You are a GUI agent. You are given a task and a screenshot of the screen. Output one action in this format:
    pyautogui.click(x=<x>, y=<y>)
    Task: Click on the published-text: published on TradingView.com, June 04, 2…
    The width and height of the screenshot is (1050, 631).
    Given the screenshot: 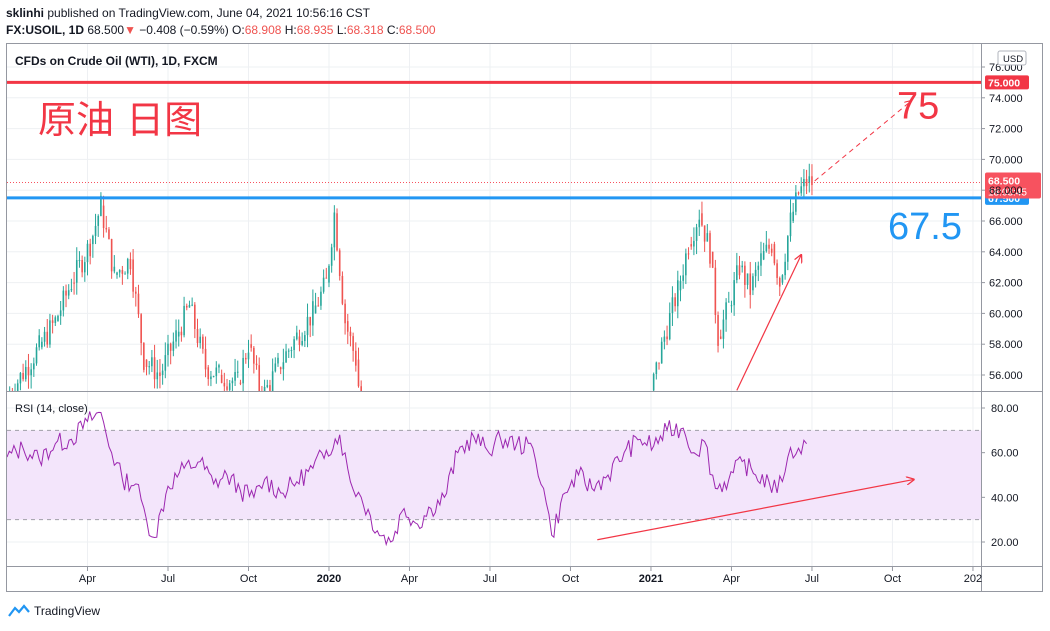 What is the action you would take?
    pyautogui.click(x=207, y=13)
    